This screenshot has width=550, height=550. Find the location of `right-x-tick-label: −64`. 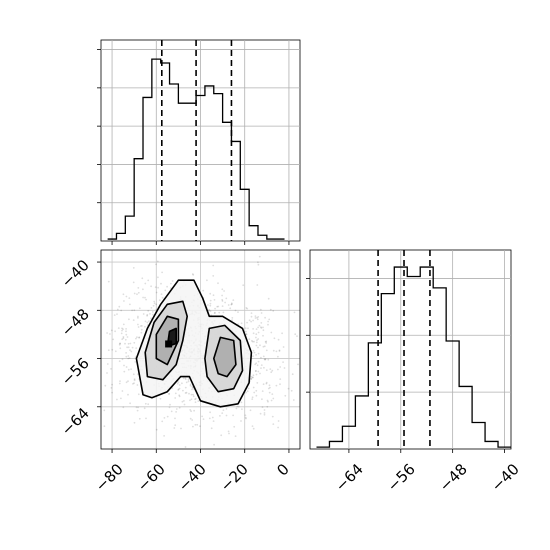

right-x-tick-label: −64 is located at coordinates (349, 477).